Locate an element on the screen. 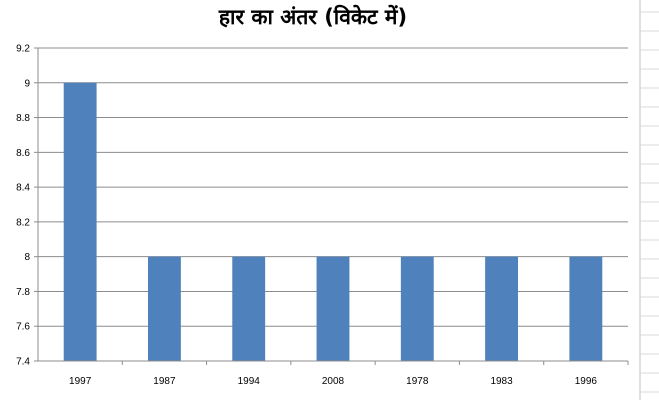 Image resolution: width=659 pixels, height=400 pixels. x-tick-label: 1996 is located at coordinates (586, 381).